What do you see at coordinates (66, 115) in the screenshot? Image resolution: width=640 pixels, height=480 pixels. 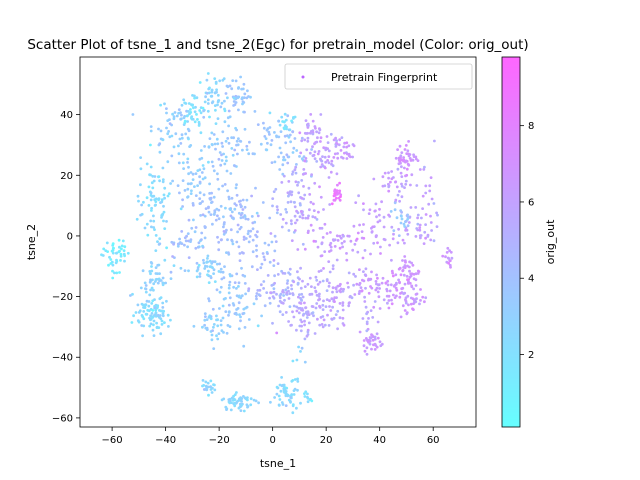 I see `y-tick-label: 40` at bounding box center [66, 115].